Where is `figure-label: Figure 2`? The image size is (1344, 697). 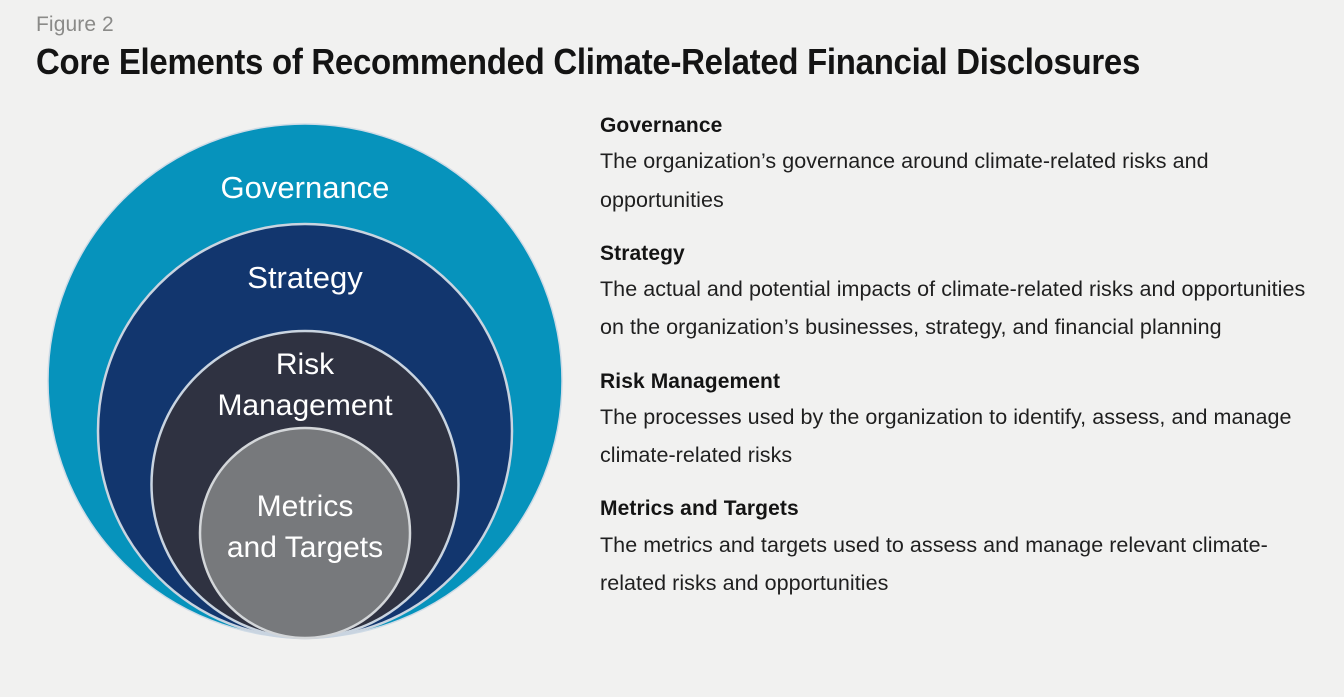
figure-label: Figure 2 is located at coordinates (75, 24).